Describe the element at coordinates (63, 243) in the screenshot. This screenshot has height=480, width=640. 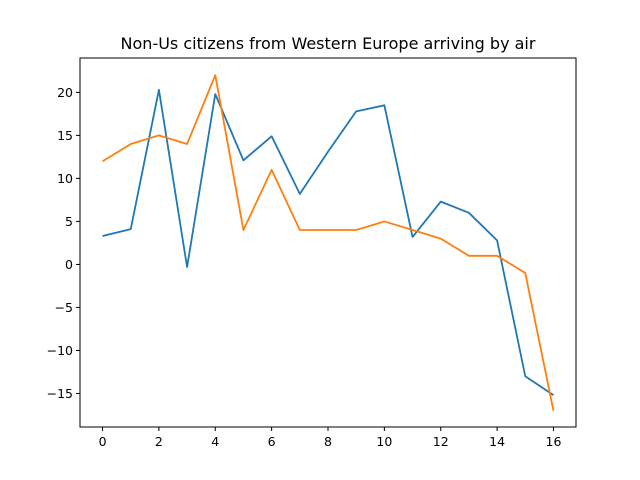
I see `y-axis: −15 −10 −5 0 5 10 15 20` at that location.